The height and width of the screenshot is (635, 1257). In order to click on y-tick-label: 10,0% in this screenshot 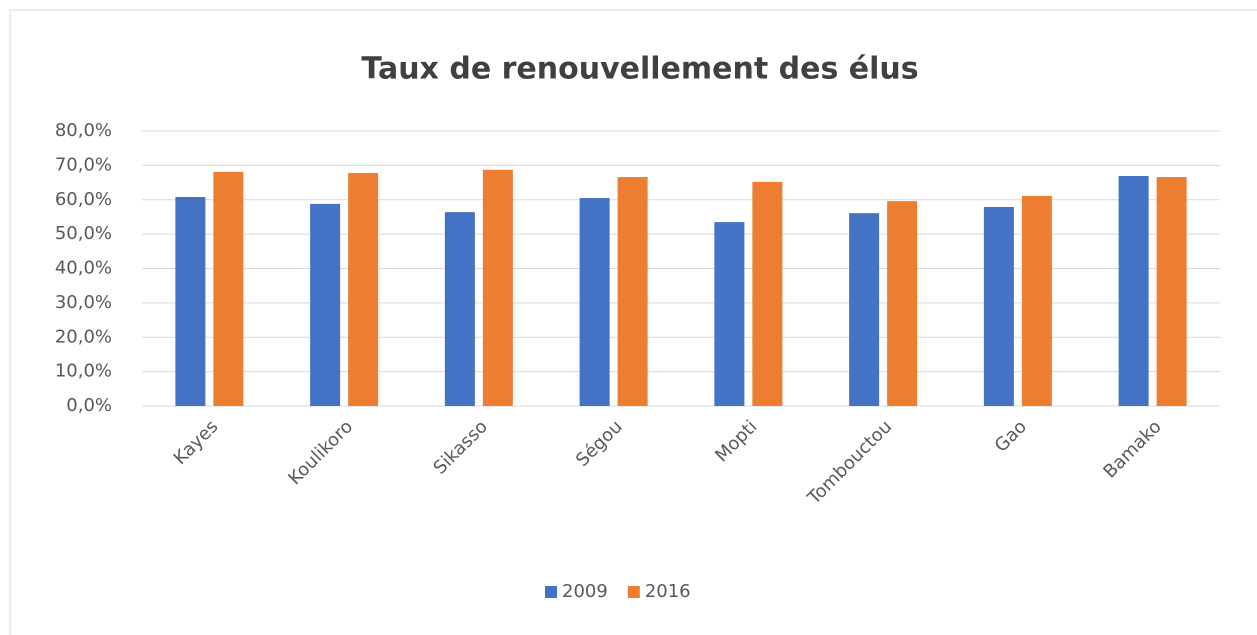, I will do `click(83, 371)`.